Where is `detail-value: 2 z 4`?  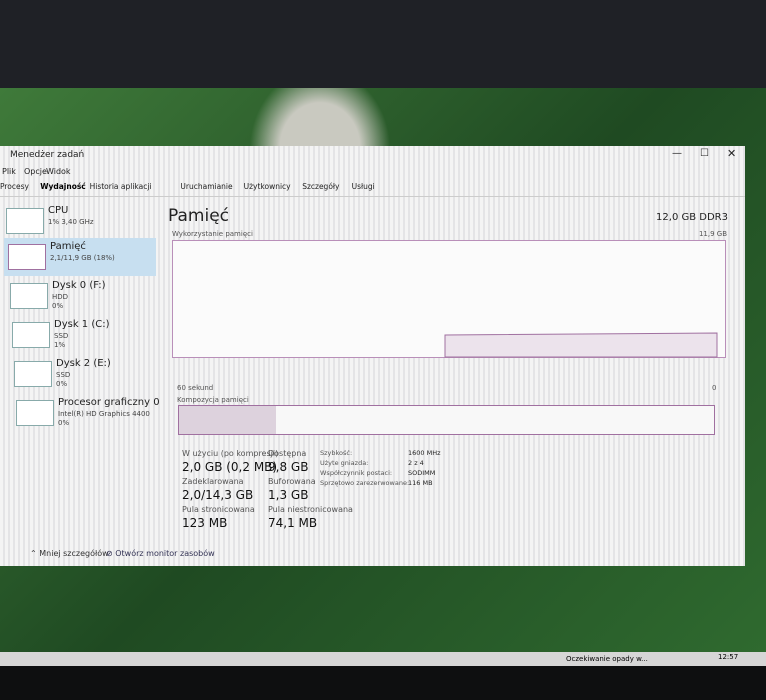 detail-value: 2 z 4 is located at coordinates (416, 463).